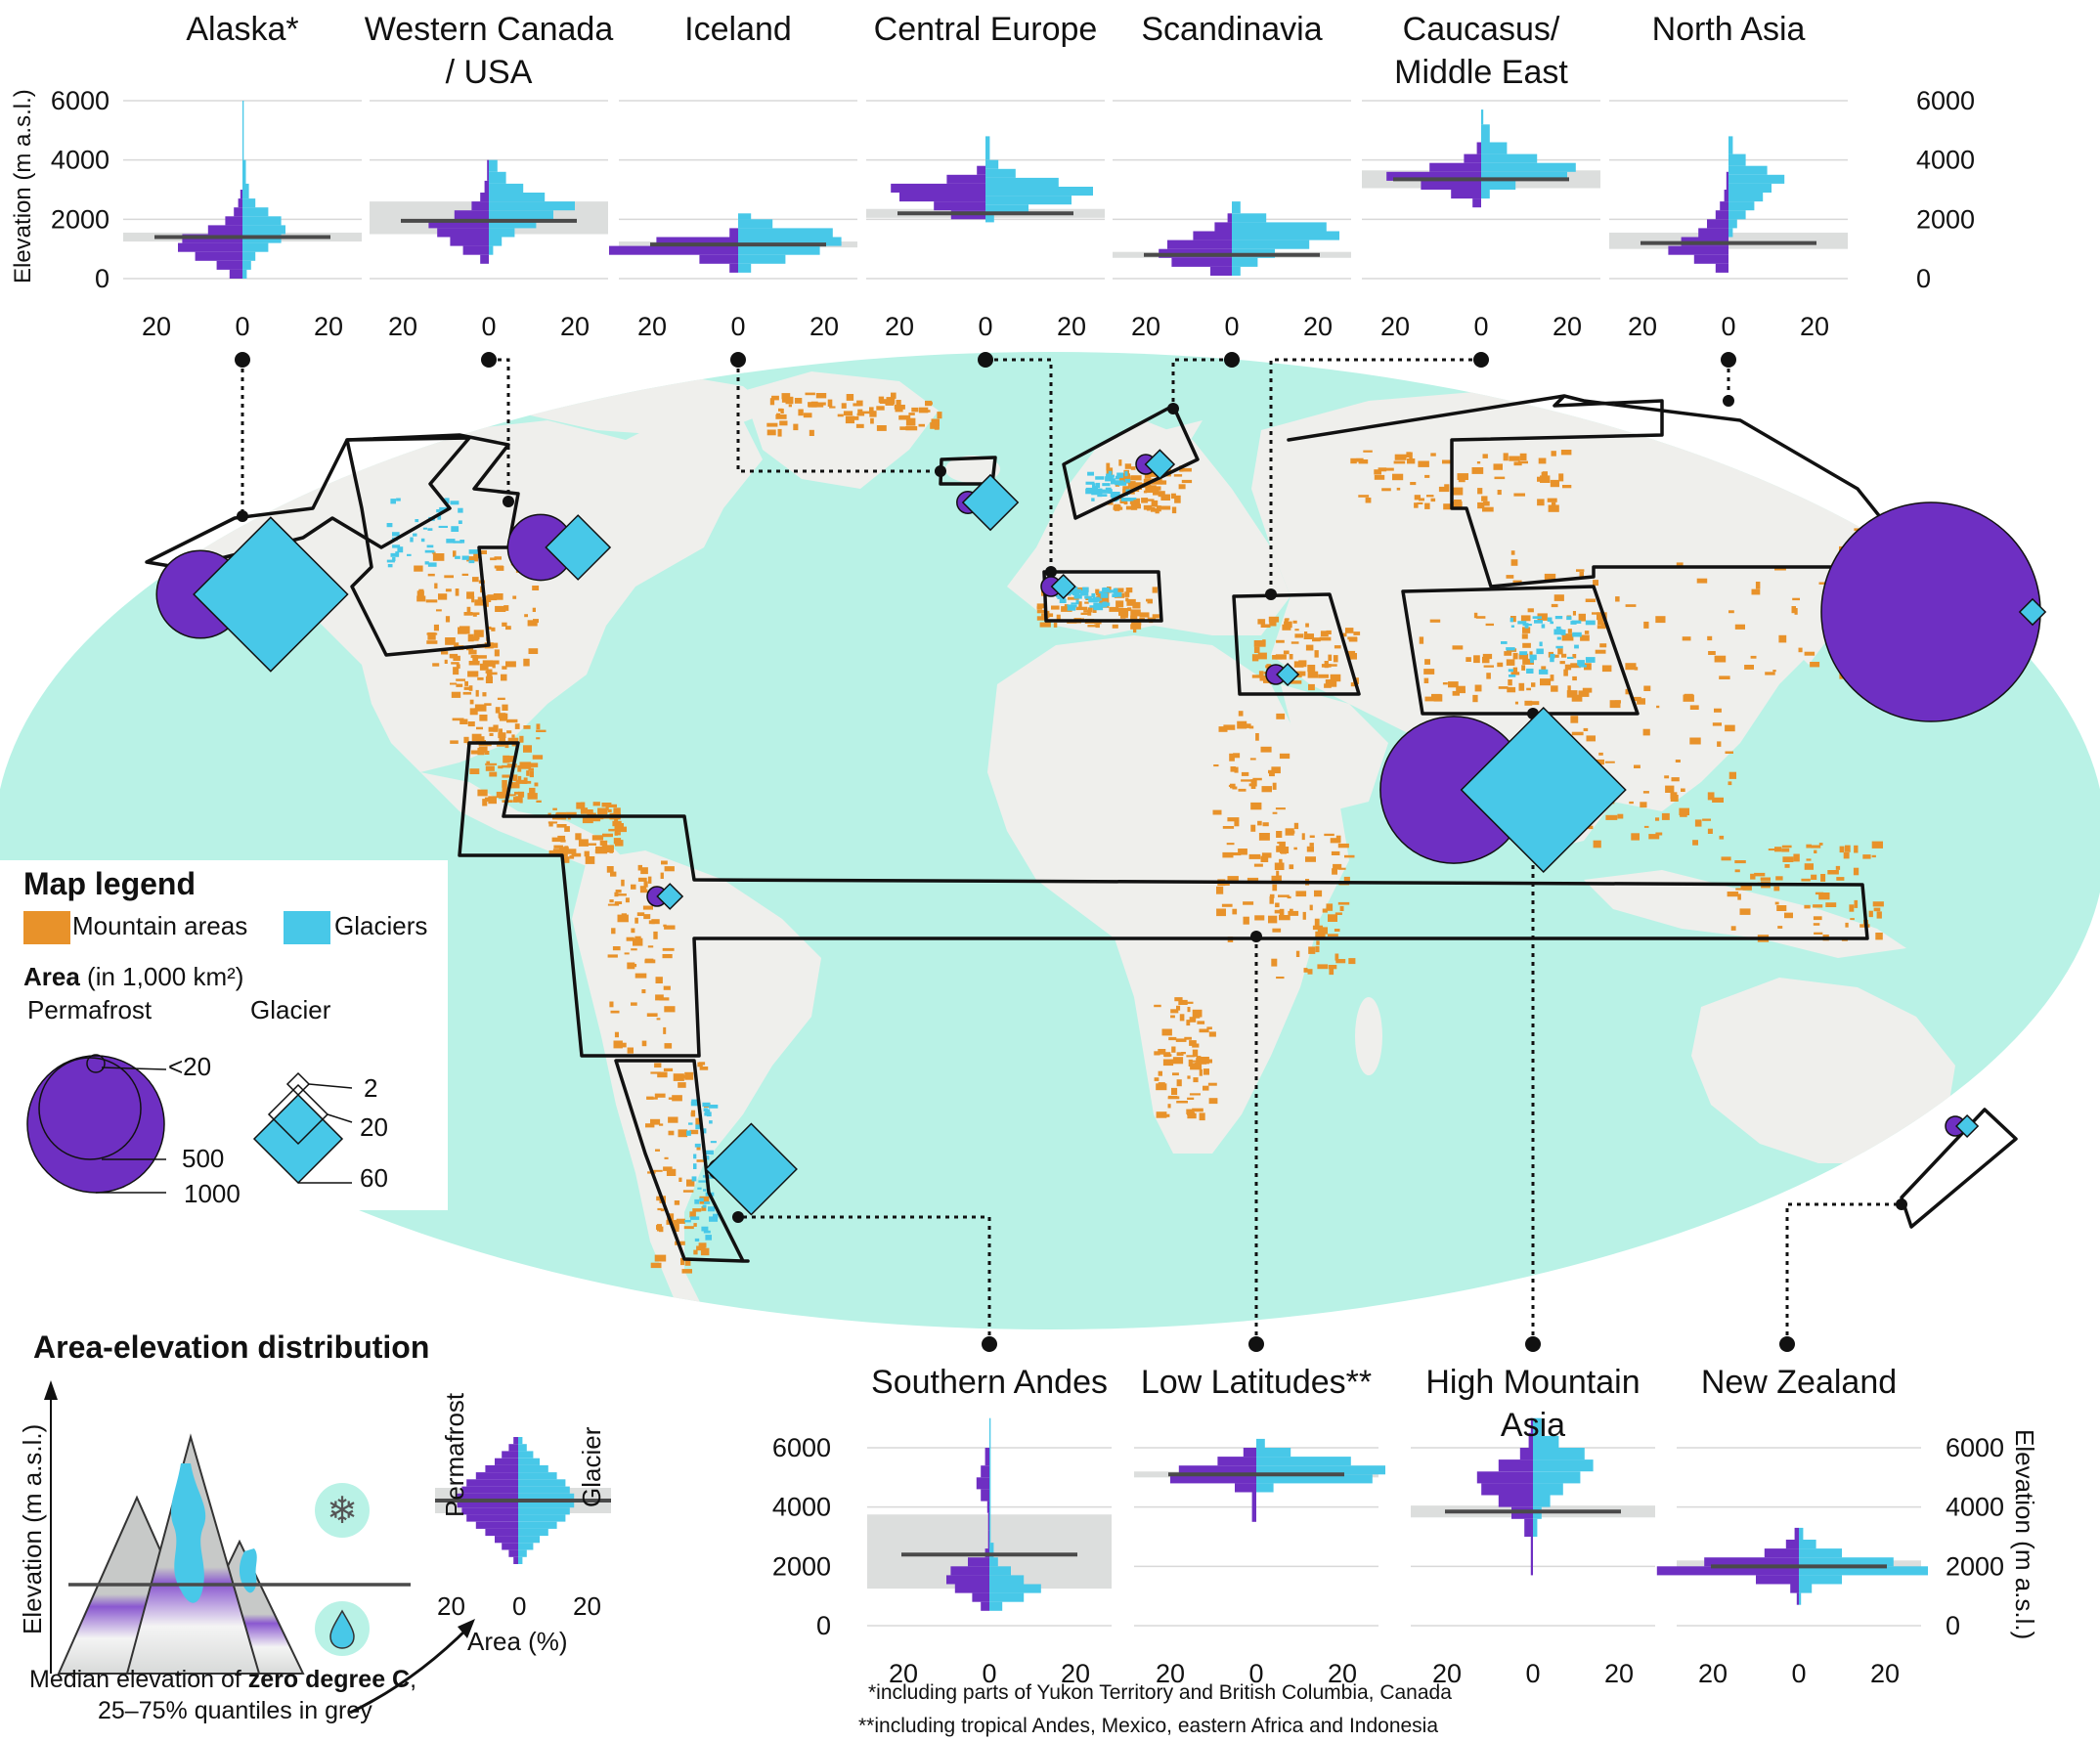  I want to click on area-bold: Area, so click(52, 976).